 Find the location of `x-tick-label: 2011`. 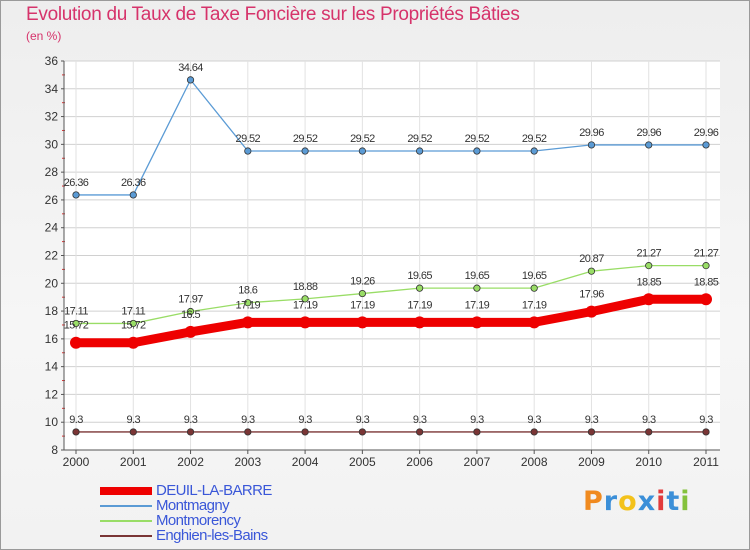

x-tick-label: 2011 is located at coordinates (706, 462).